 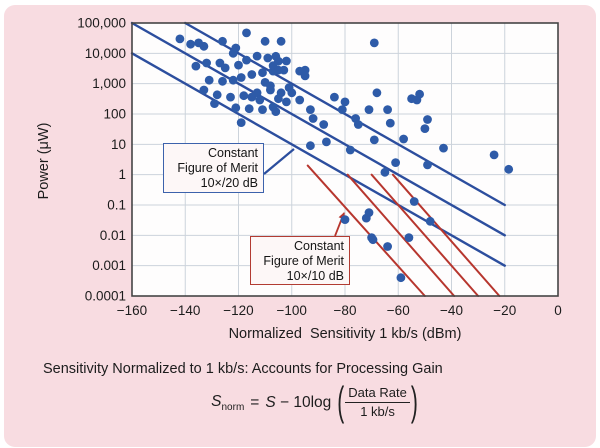 What do you see at coordinates (377, 394) in the screenshot?
I see `fraction-numerator: Data Rate` at bounding box center [377, 394].